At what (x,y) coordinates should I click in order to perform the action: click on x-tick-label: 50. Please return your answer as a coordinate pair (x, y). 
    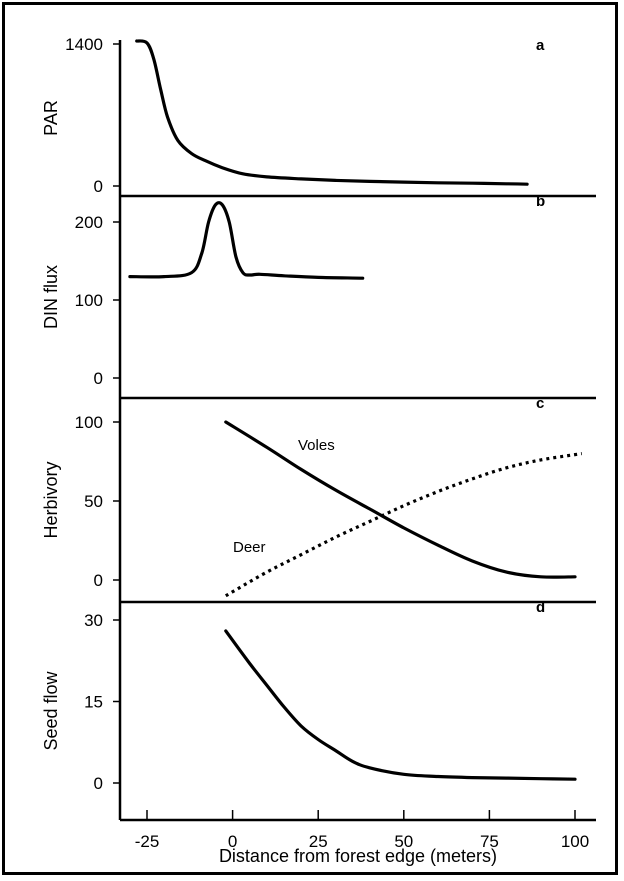
    Looking at the image, I should click on (403, 841).